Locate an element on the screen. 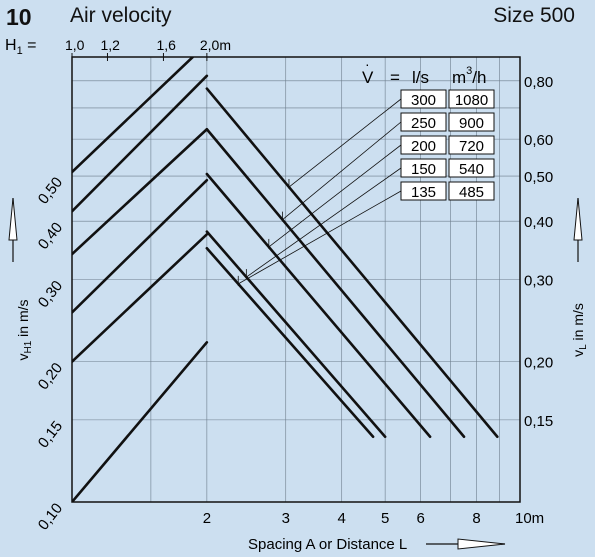 This screenshot has width=595, height=557. x-tick-label: 4 is located at coordinates (342, 518).